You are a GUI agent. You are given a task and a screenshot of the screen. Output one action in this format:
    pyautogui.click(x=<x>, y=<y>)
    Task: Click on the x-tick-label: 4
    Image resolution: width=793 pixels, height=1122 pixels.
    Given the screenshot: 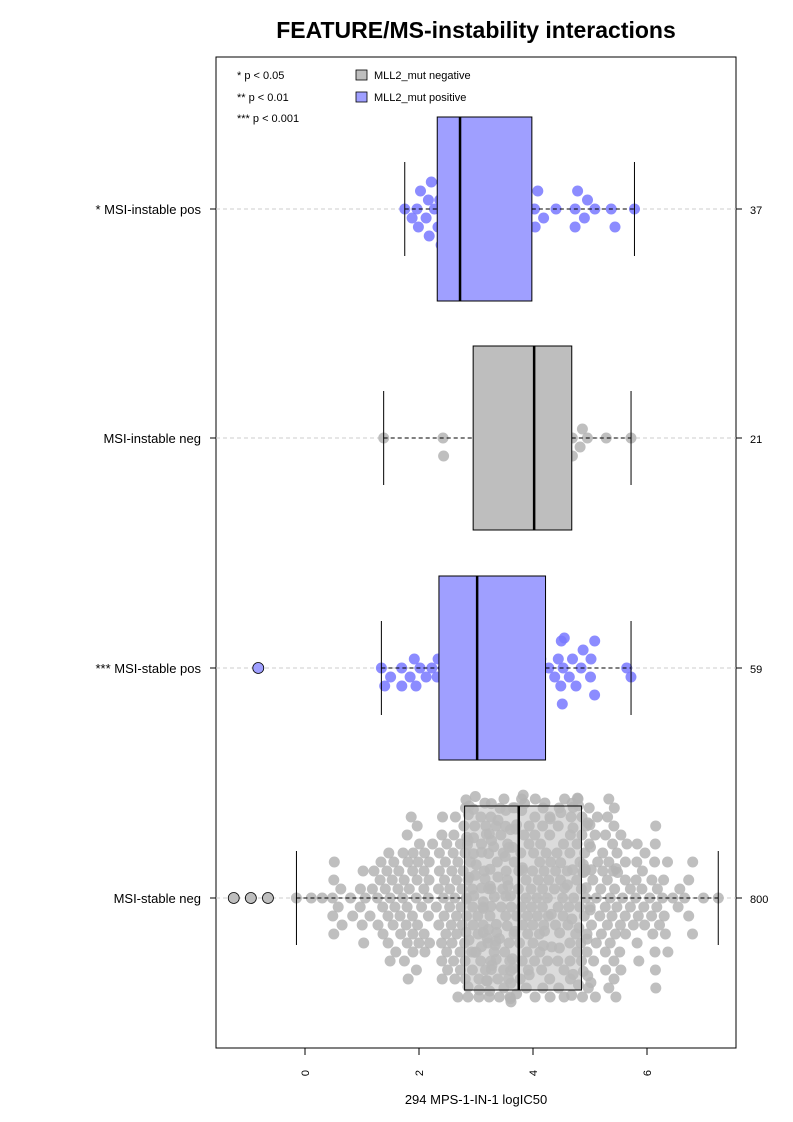 What is the action you would take?
    pyautogui.click(x=534, y=1073)
    